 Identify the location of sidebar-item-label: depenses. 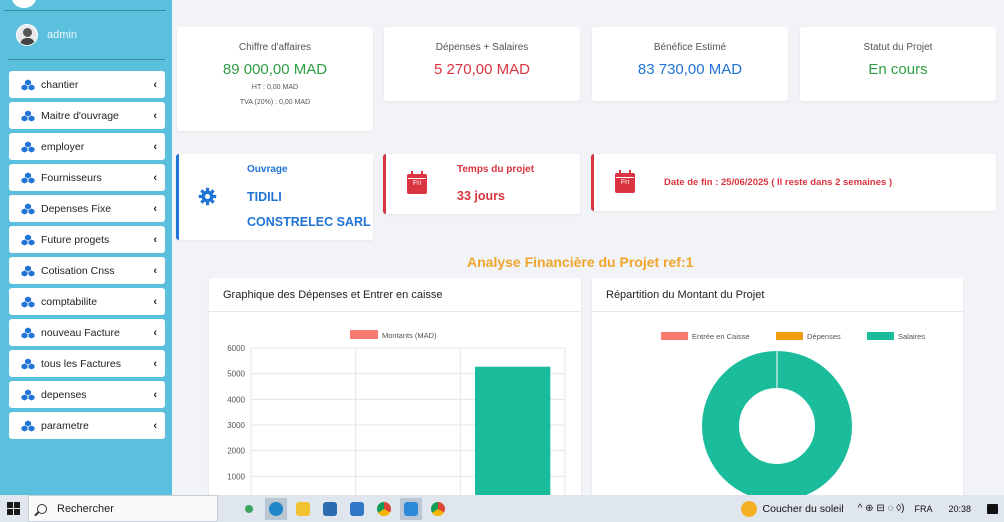
(64, 394).